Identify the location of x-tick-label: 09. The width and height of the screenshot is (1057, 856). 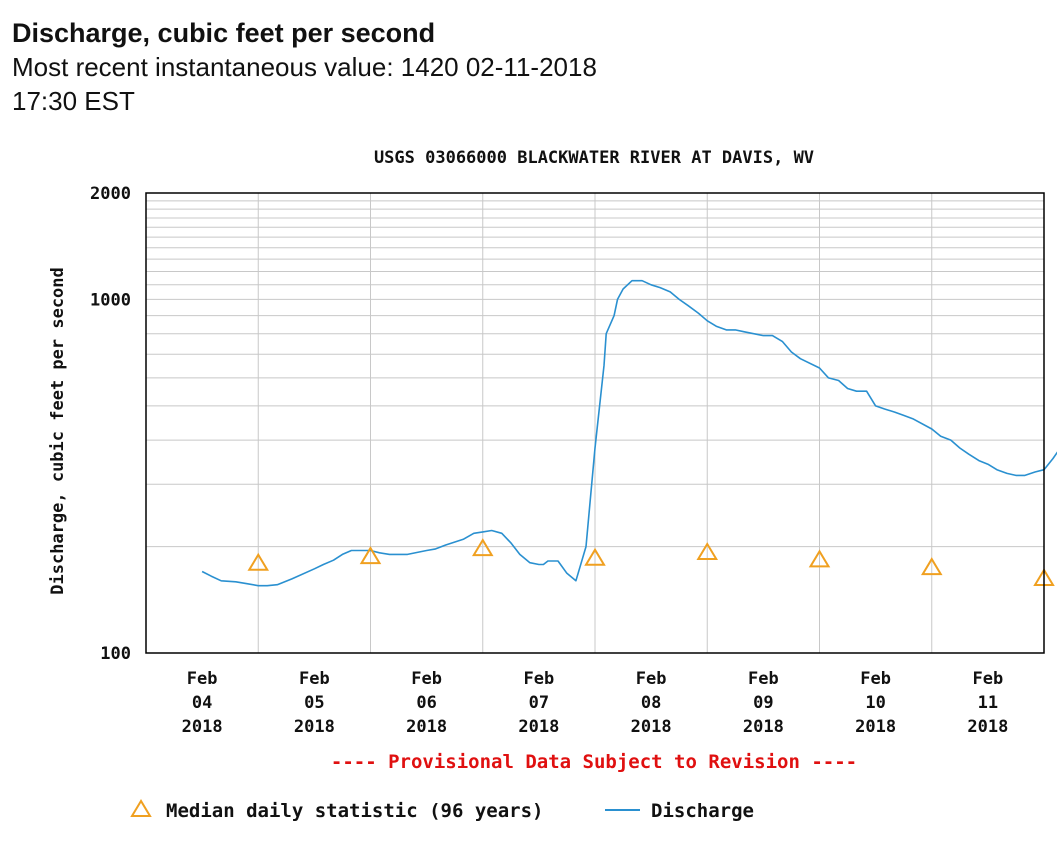
(763, 703).